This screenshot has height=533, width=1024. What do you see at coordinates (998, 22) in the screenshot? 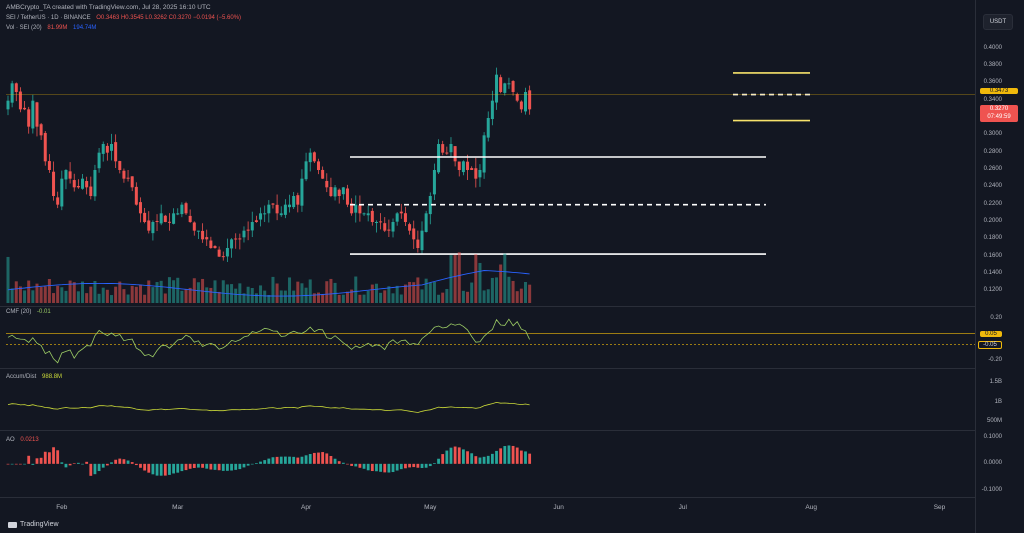
I see `currency-button: USDT` at bounding box center [998, 22].